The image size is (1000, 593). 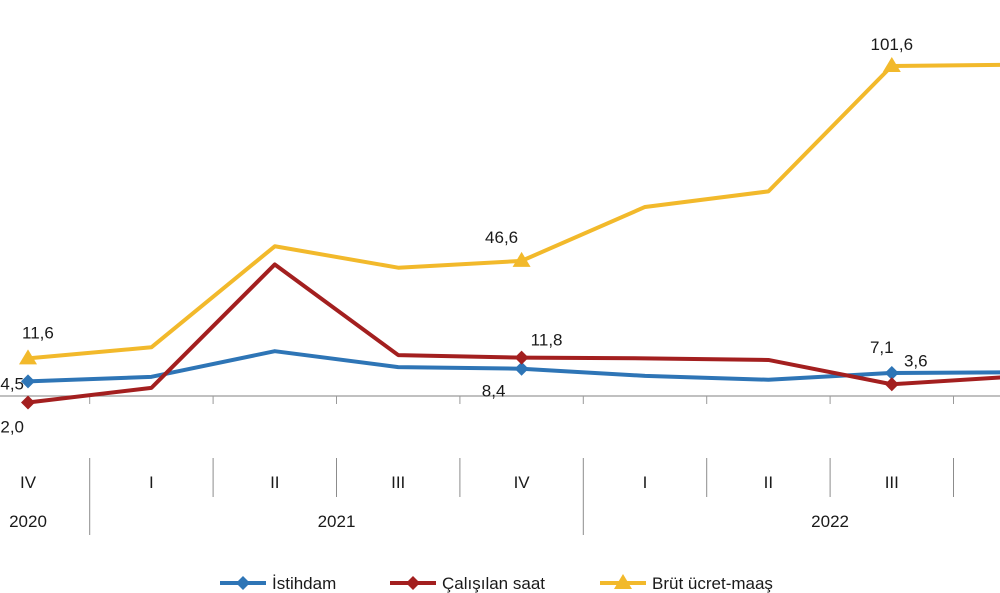 I want to click on x-tick-labels: IVIIIIIIIVIIIIIIIV, so click(x=487, y=496).